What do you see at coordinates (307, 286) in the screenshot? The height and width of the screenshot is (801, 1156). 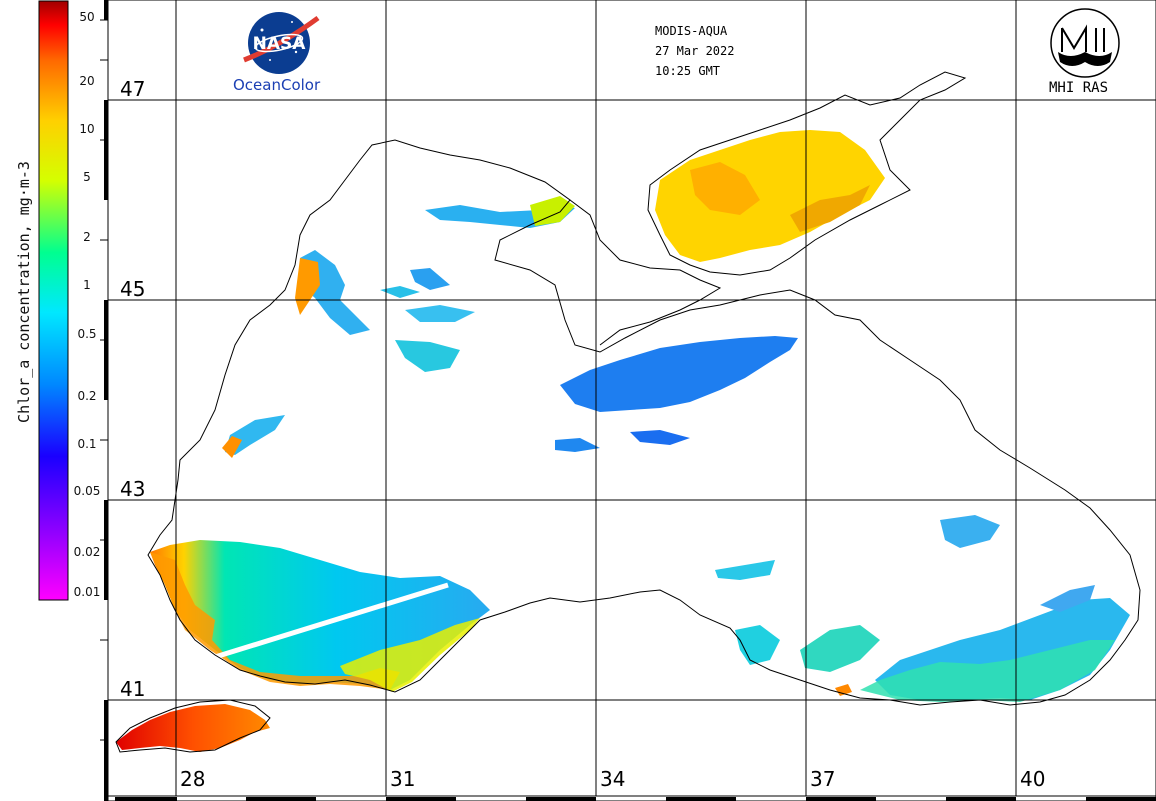 I see `nw-danube-coast` at bounding box center [307, 286].